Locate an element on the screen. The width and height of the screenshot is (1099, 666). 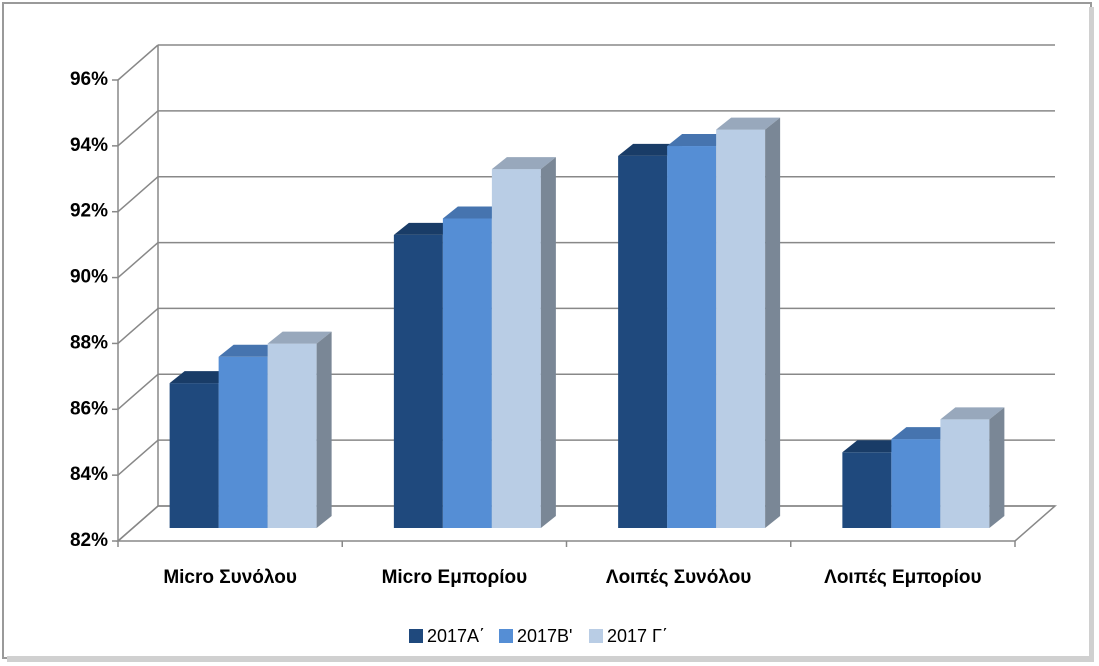
legend-label: 2017Α΄ is located at coordinates (456, 636).